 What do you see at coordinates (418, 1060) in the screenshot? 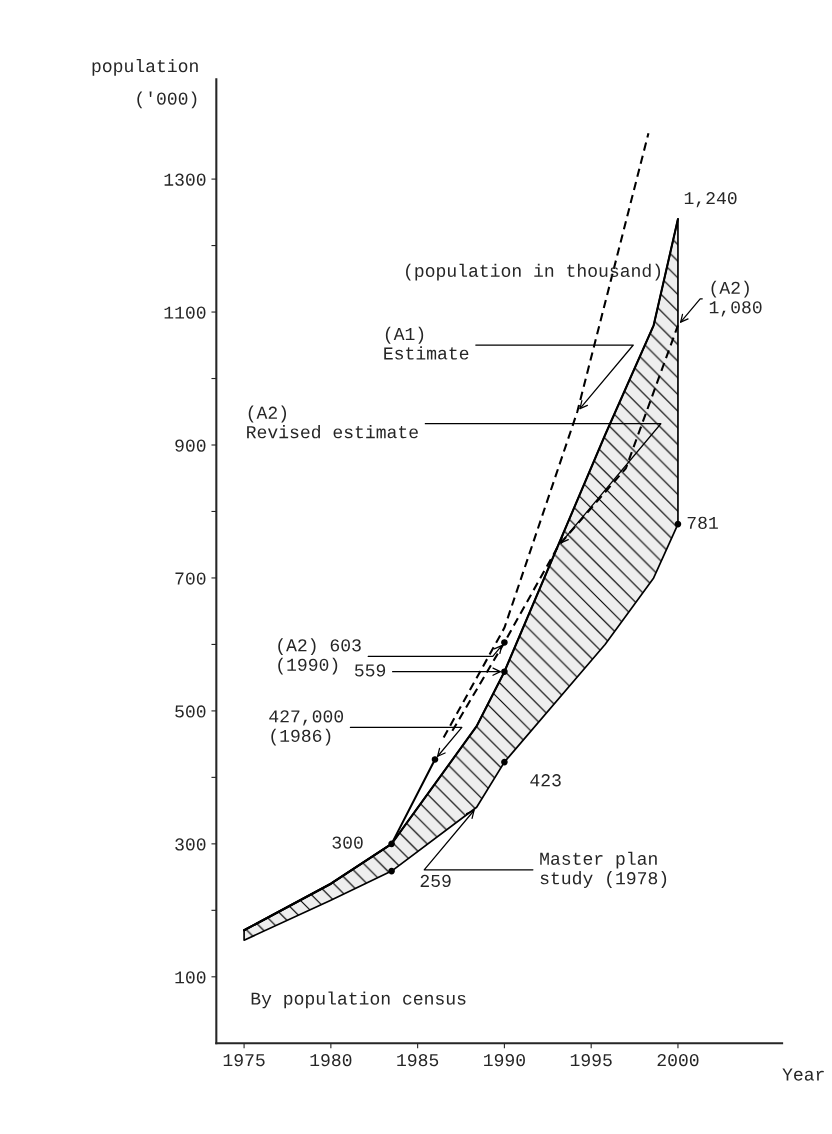
I see `x-tick-label: 1985` at bounding box center [418, 1060].